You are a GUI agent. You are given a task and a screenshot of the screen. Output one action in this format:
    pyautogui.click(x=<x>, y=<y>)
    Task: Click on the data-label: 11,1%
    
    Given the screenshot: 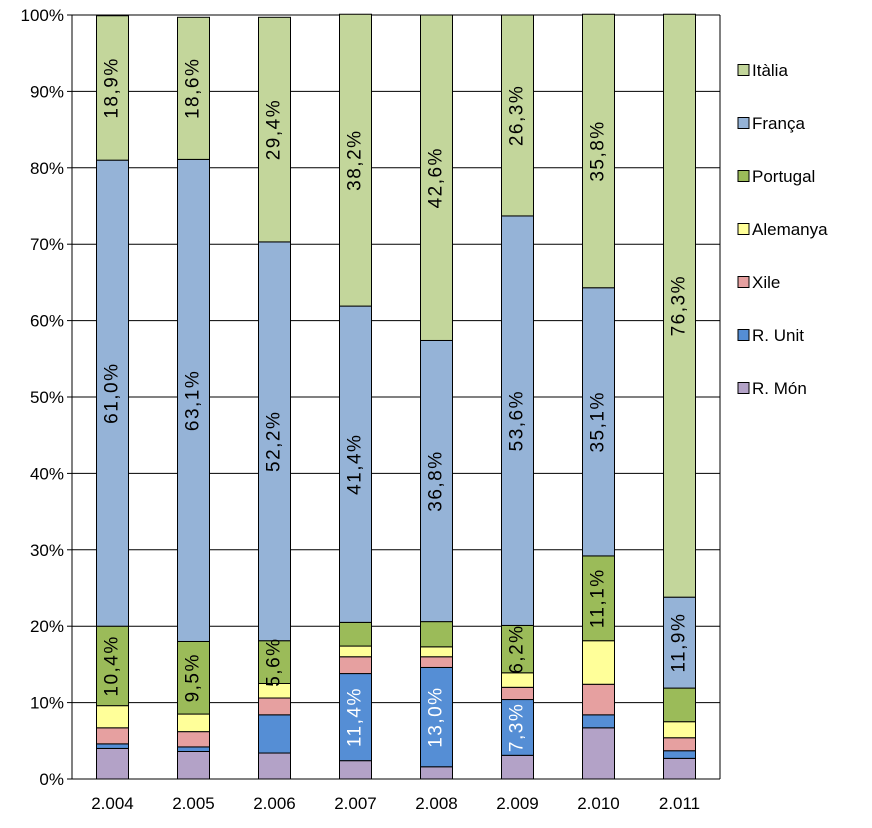 What is the action you would take?
    pyautogui.click(x=598, y=598)
    